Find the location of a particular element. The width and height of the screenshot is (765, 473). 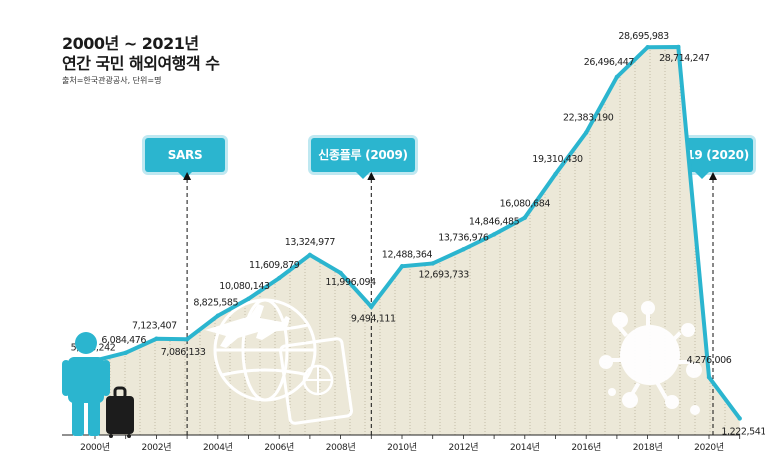

x-tick-label-2018: 2018년 is located at coordinates (648, 447).